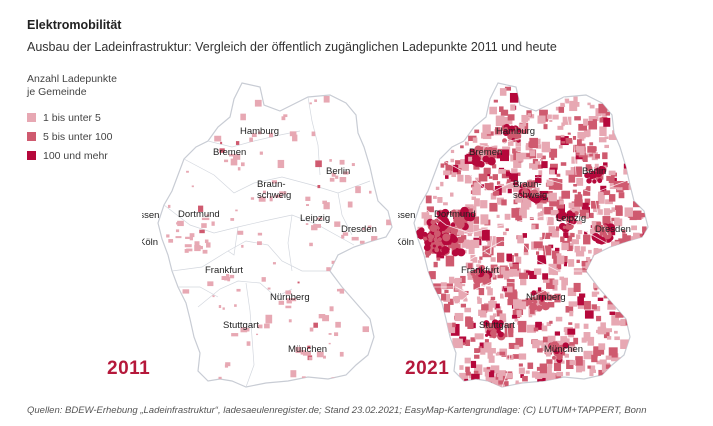  What do you see at coordinates (72, 86) in the screenshot?
I see `legend-title: Anzahl Ladepunkte je Gemeinde` at bounding box center [72, 86].